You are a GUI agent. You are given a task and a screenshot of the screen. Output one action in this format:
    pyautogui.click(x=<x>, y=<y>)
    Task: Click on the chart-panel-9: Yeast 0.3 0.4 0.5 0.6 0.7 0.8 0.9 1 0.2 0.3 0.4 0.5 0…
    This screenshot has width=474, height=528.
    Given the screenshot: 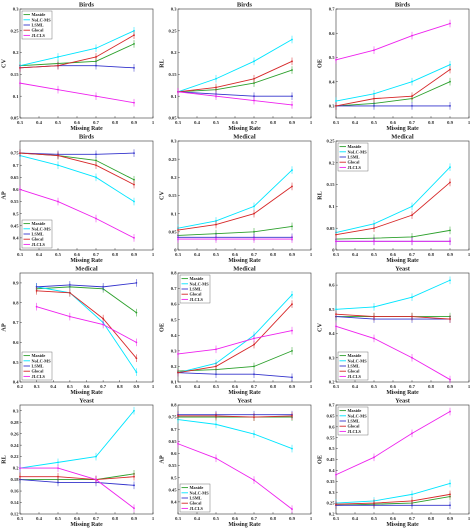 What is the action you would take?
    pyautogui.click(x=395, y=330)
    